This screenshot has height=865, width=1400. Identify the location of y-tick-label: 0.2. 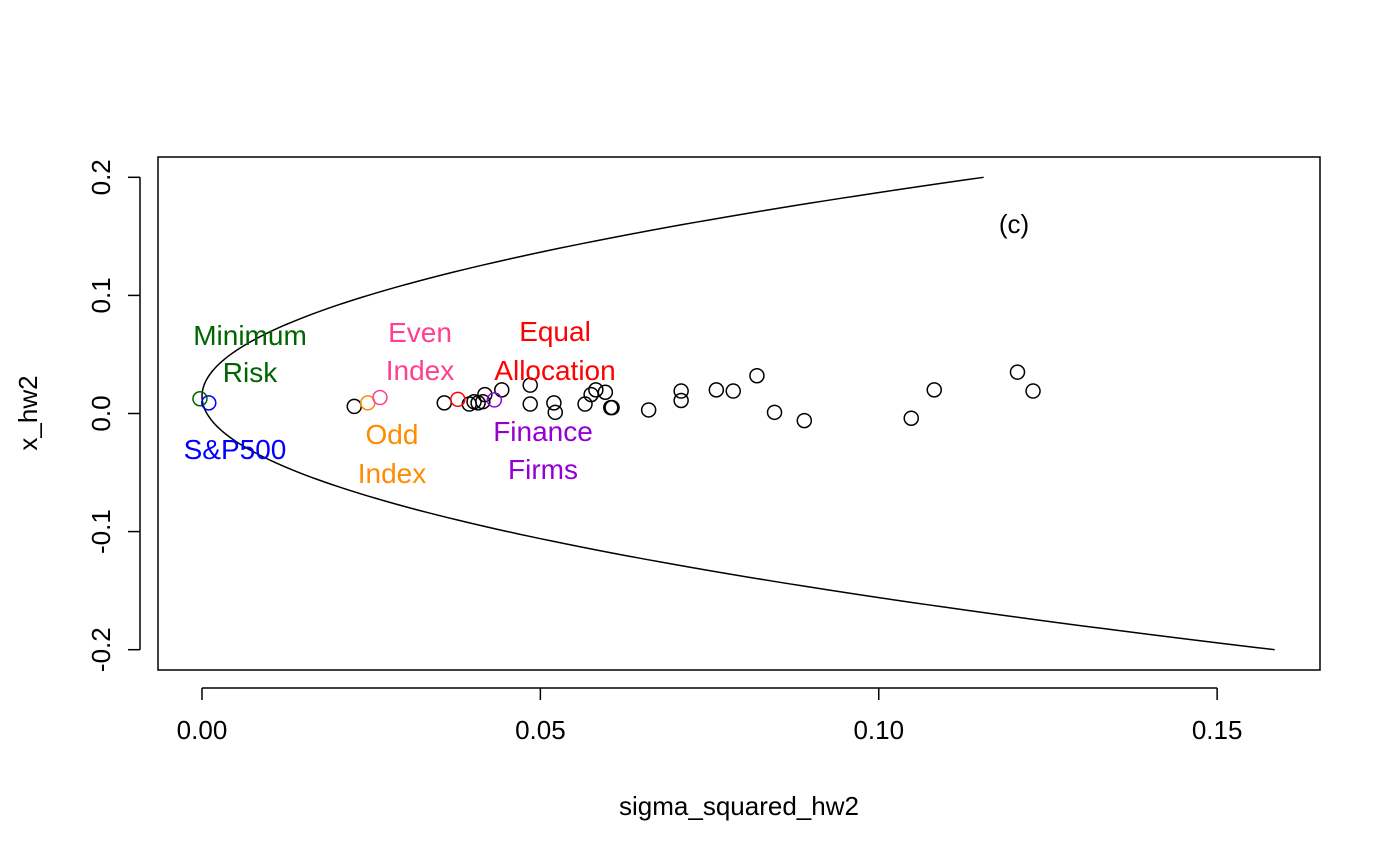
(101, 177).